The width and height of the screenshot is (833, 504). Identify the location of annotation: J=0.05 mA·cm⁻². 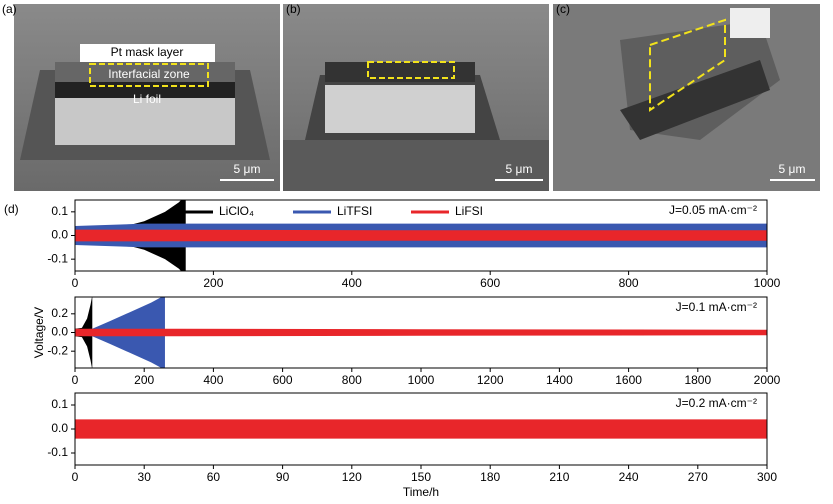
(713, 210).